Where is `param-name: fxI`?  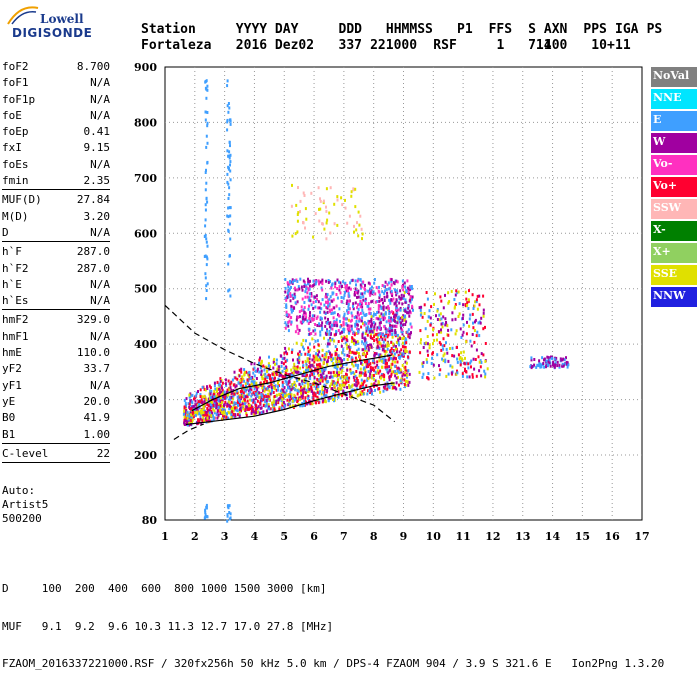
param-name: fxI is located at coordinates (12, 148).